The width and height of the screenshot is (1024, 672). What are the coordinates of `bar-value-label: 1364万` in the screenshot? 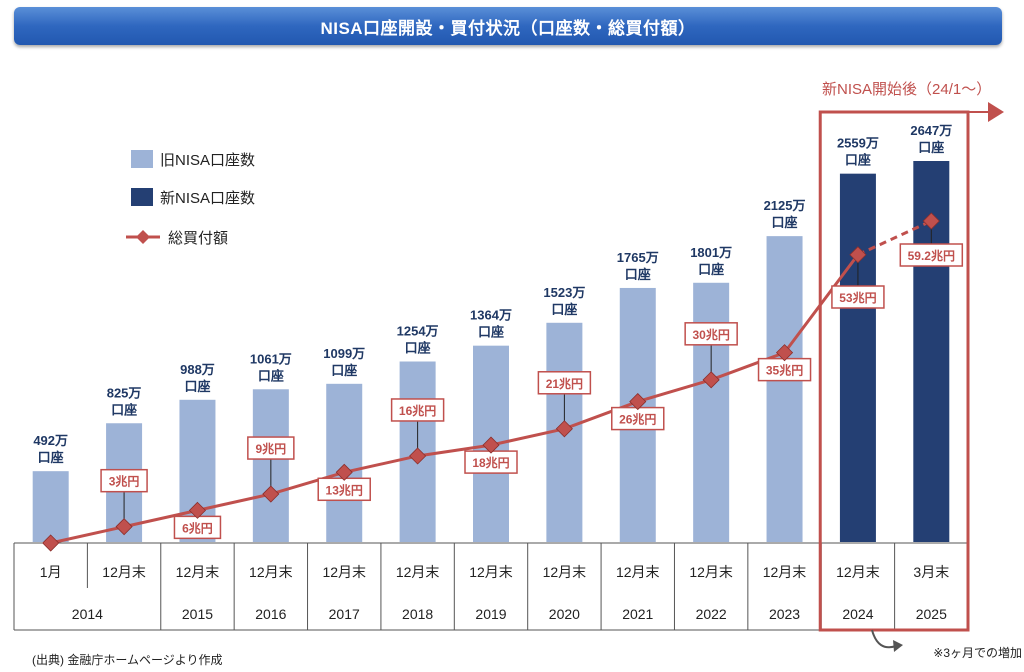 It's located at (491, 315).